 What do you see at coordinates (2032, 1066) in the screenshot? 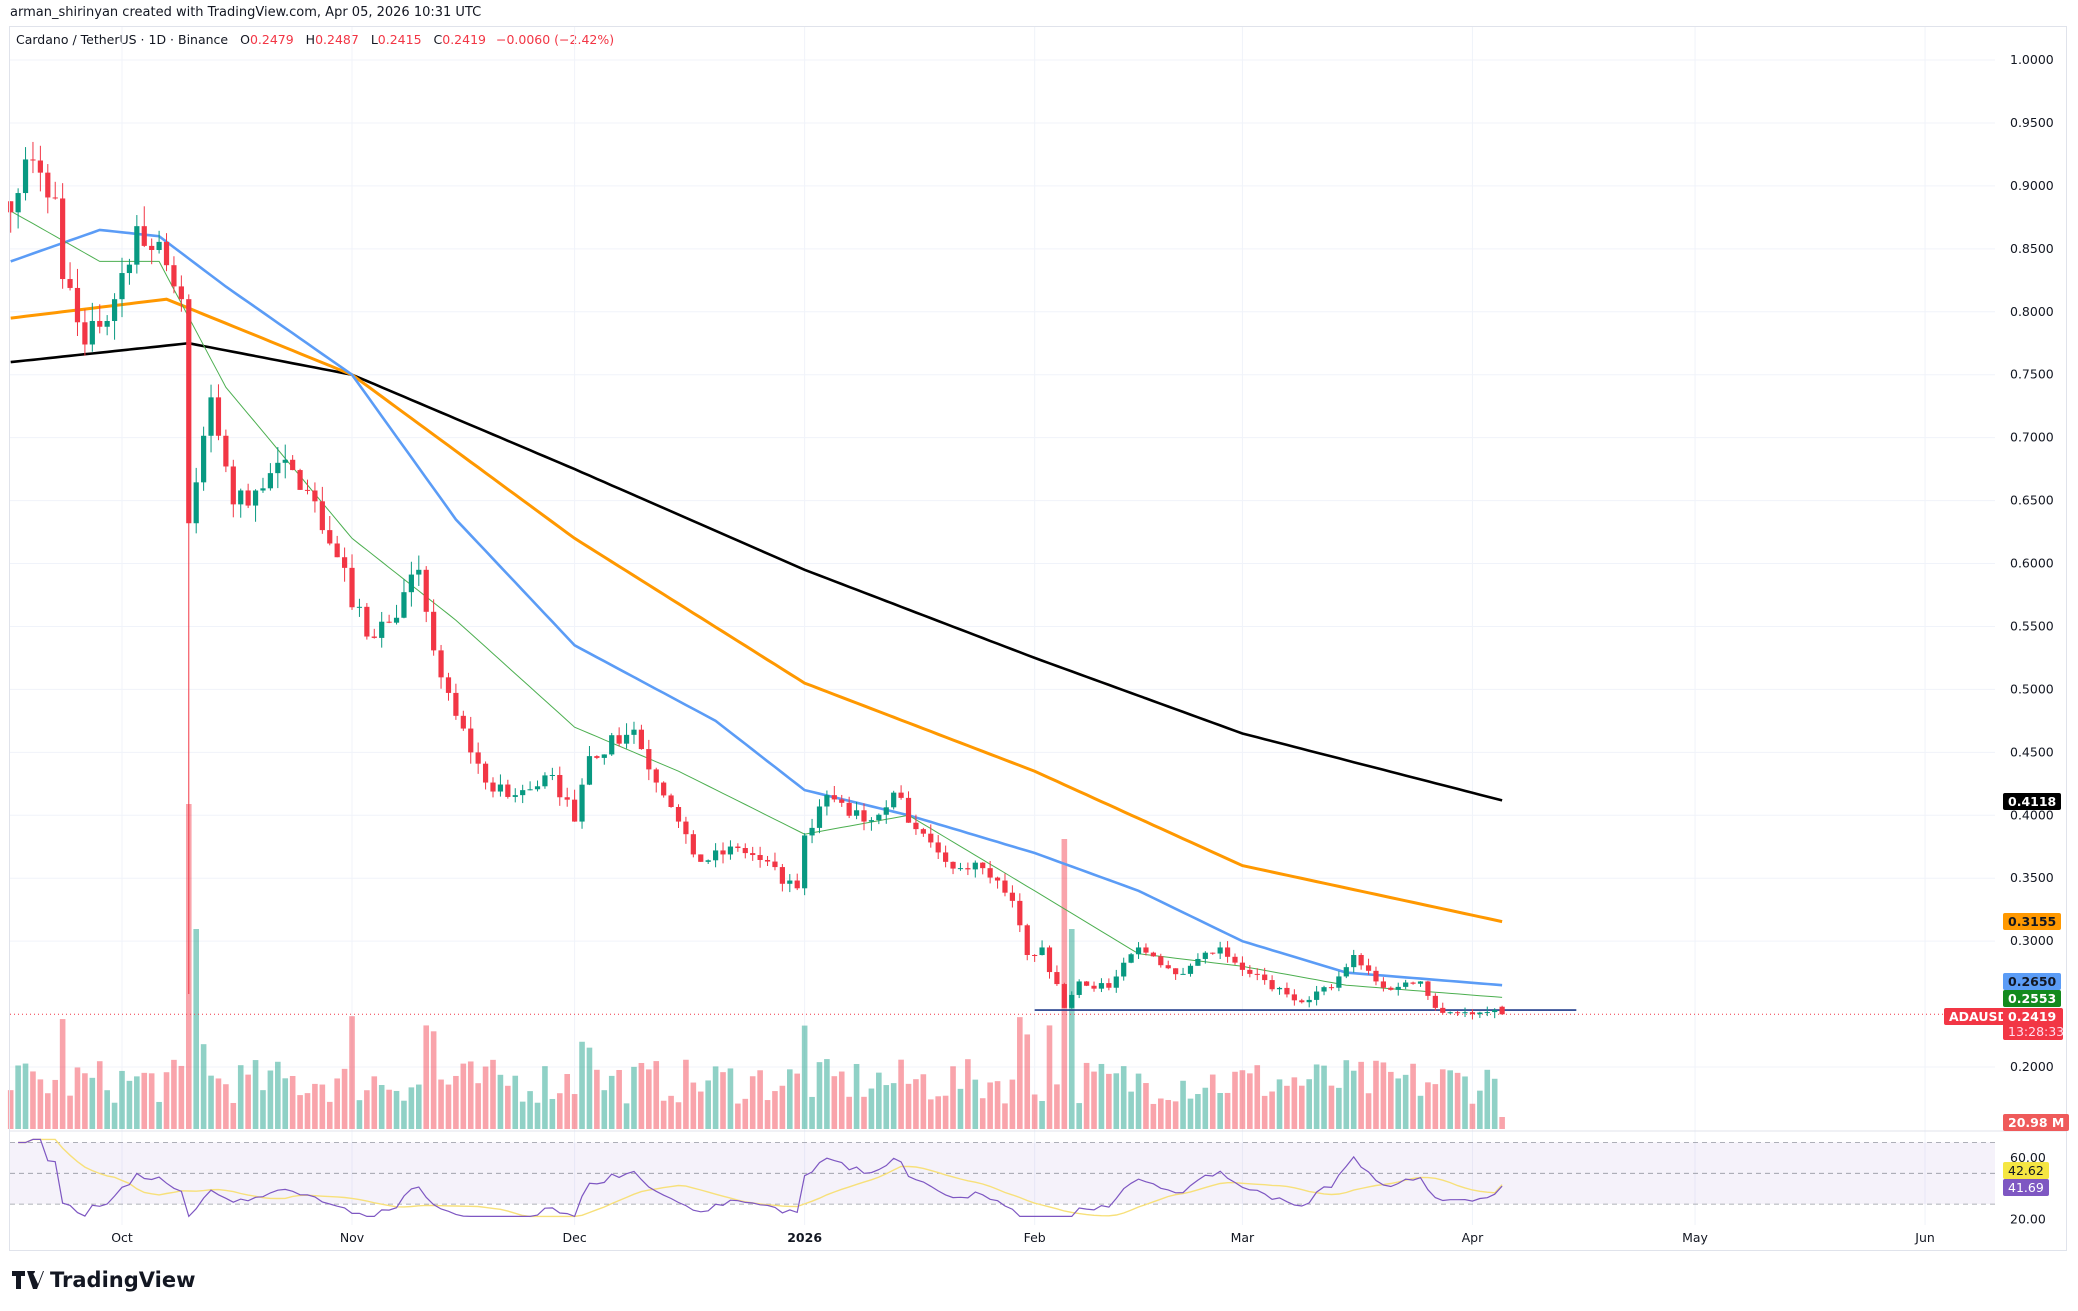
I see `y-tick-label: 0.2000` at bounding box center [2032, 1066].